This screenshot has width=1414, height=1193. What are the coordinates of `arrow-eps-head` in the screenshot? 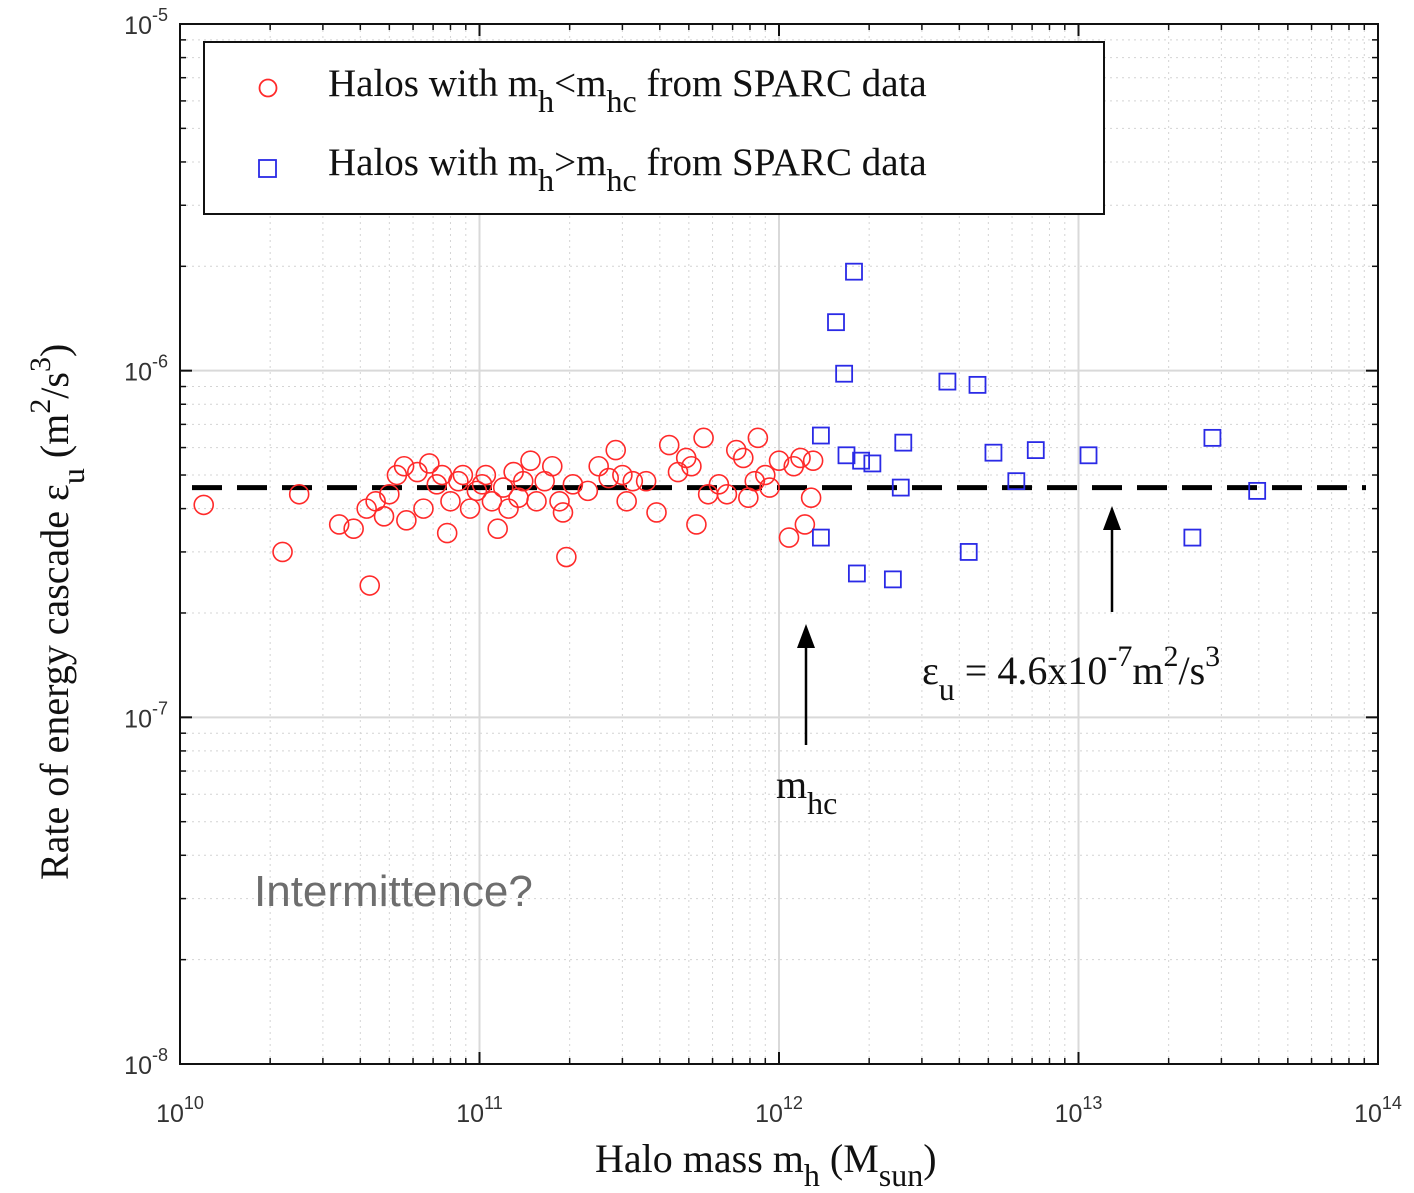 It's located at (1112, 518).